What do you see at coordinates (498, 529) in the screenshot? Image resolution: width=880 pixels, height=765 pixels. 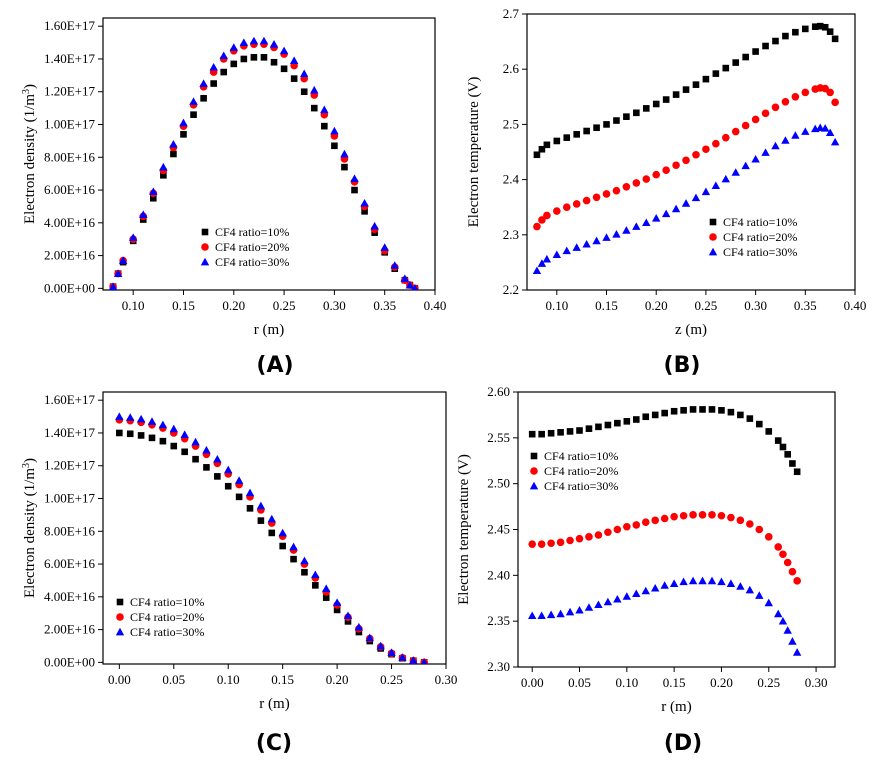 I see `y-tick-label: 2.45` at bounding box center [498, 529].